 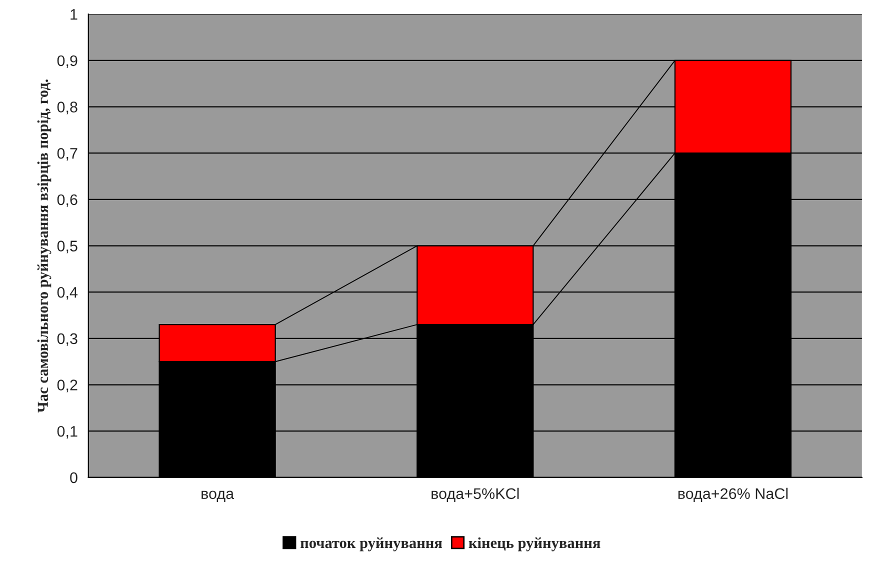 I want to click on y-axis-title: Час самовільного руйнування взірців порід, год., so click(x=44, y=246).